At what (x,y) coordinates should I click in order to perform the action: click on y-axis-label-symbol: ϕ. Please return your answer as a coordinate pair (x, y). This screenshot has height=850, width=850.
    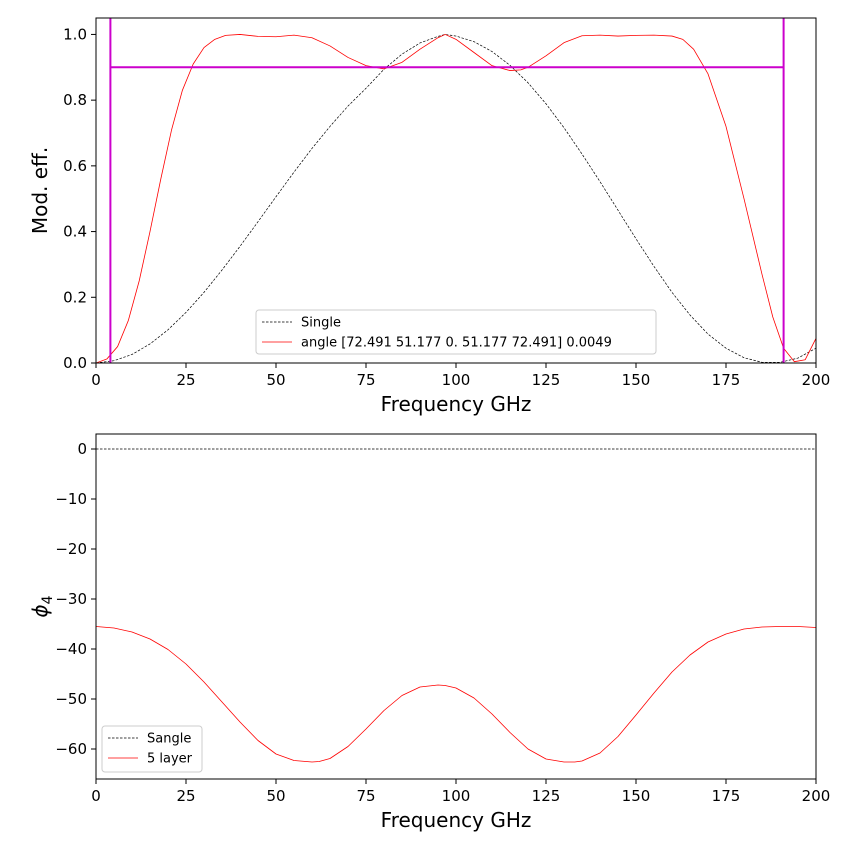
    Looking at the image, I should click on (40, 610).